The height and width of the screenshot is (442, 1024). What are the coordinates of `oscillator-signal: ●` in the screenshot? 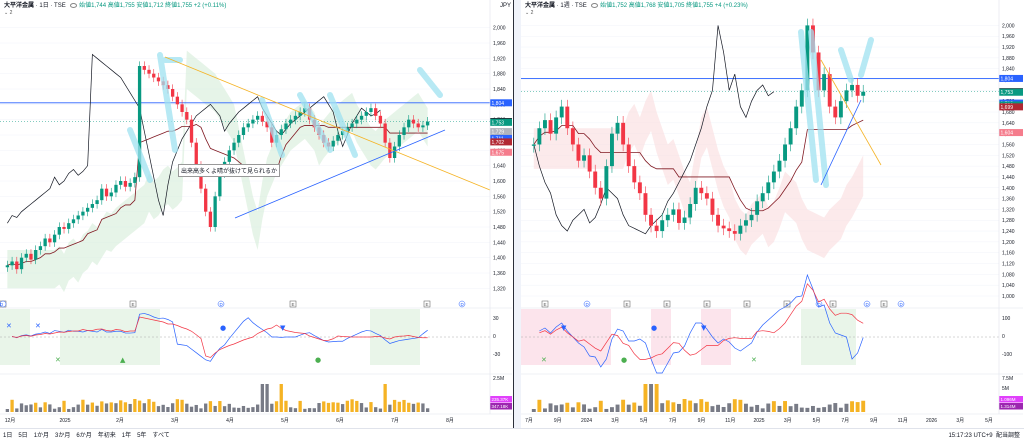 It's located at (318, 360).